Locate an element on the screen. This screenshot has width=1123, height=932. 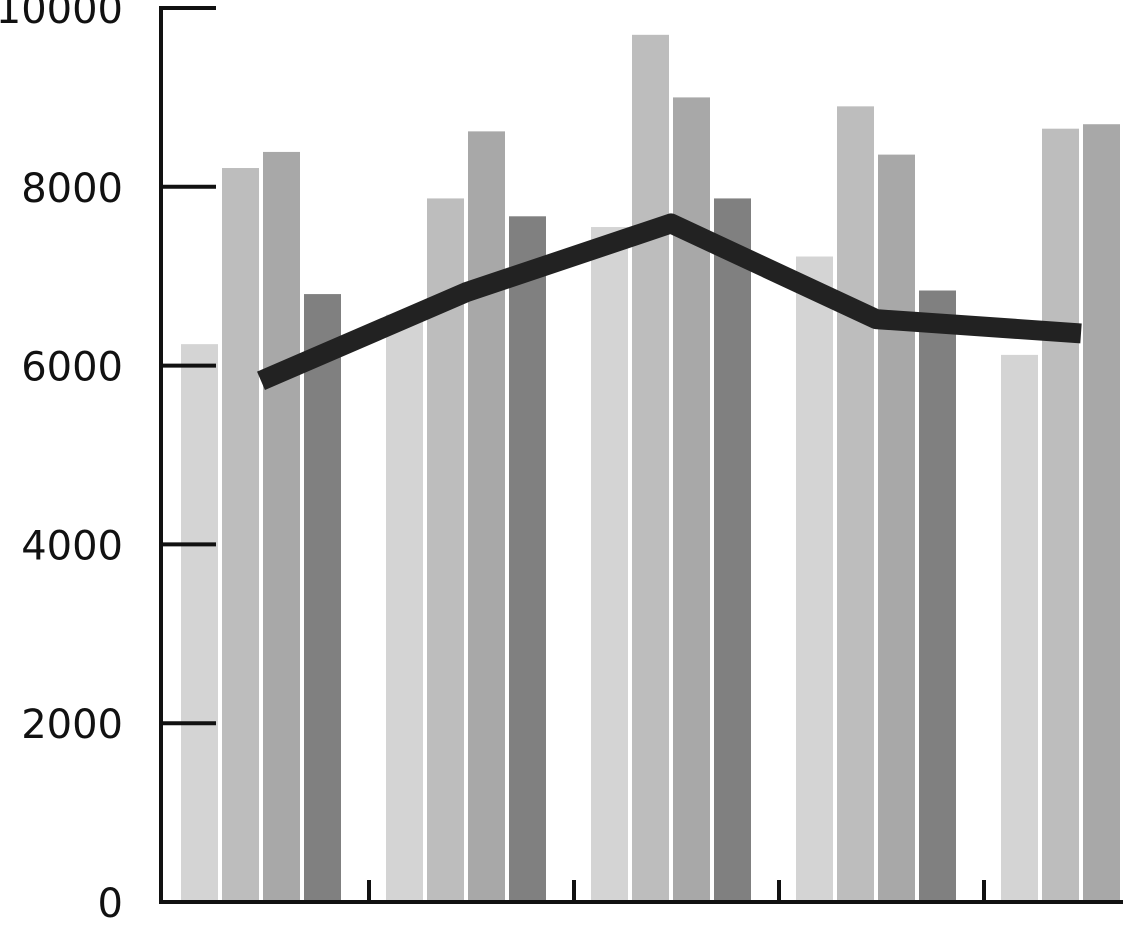
line-layer is located at coordinates (669, 301).